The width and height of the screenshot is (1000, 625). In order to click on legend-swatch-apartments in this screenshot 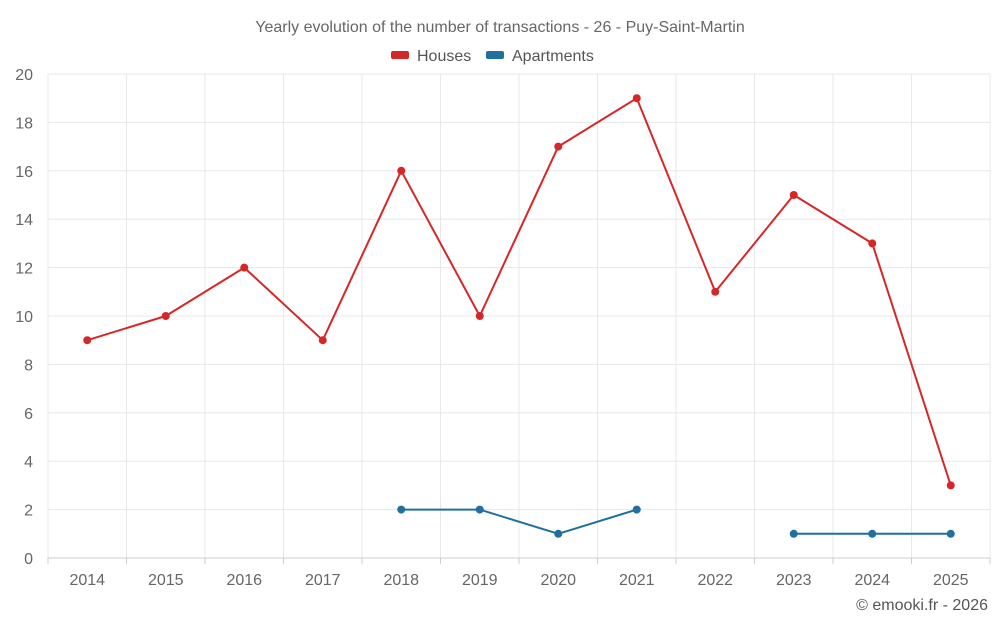, I will do `click(495, 55)`.